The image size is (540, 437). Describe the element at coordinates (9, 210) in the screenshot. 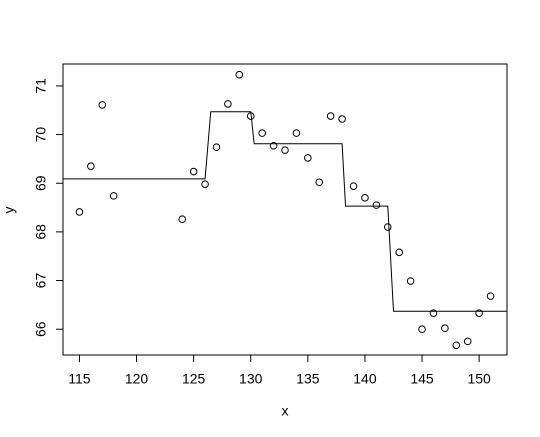

I see `y-axis-label: y` at that location.